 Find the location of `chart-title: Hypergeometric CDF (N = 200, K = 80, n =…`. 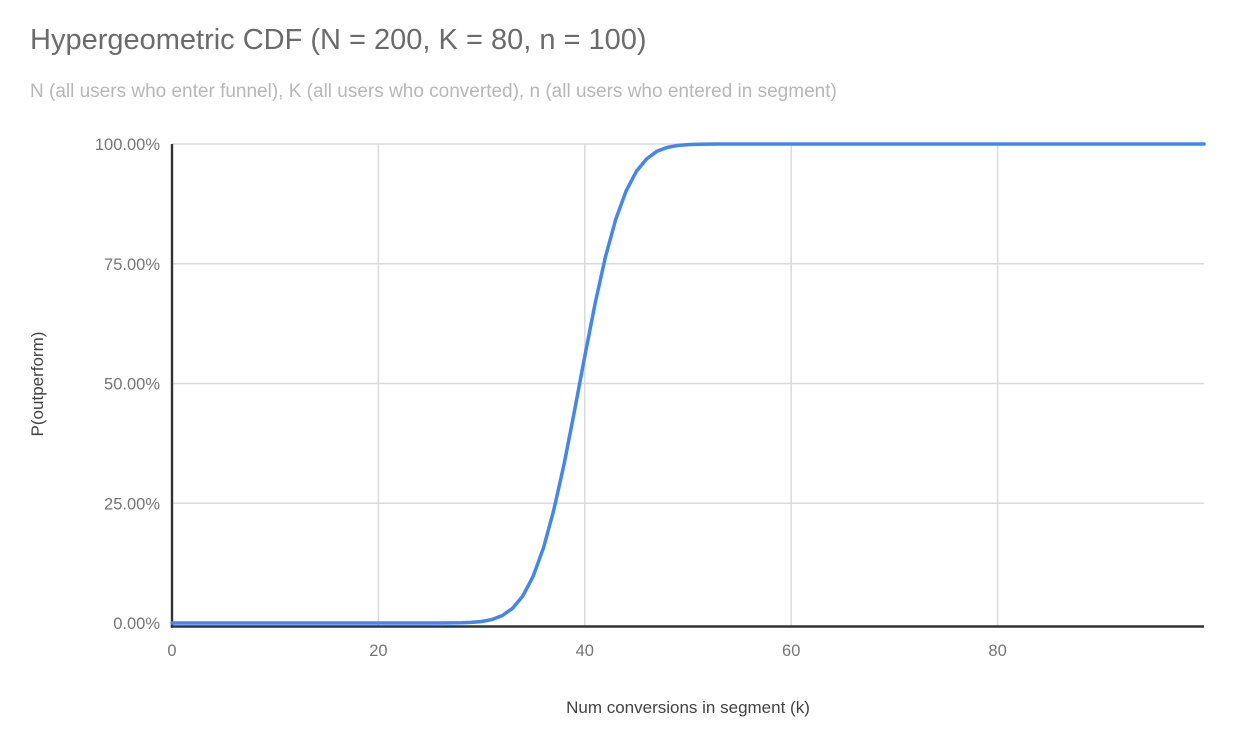

chart-title: Hypergeometric CDF (N = 200, K = 80, n =… is located at coordinates (338, 40).